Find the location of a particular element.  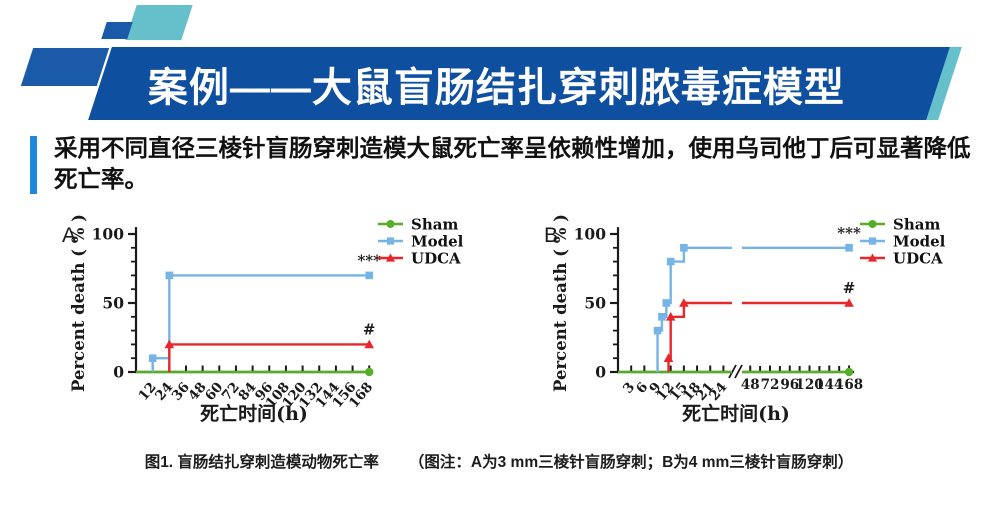

deco-parallelogram-blue-small is located at coordinates (117, 30).